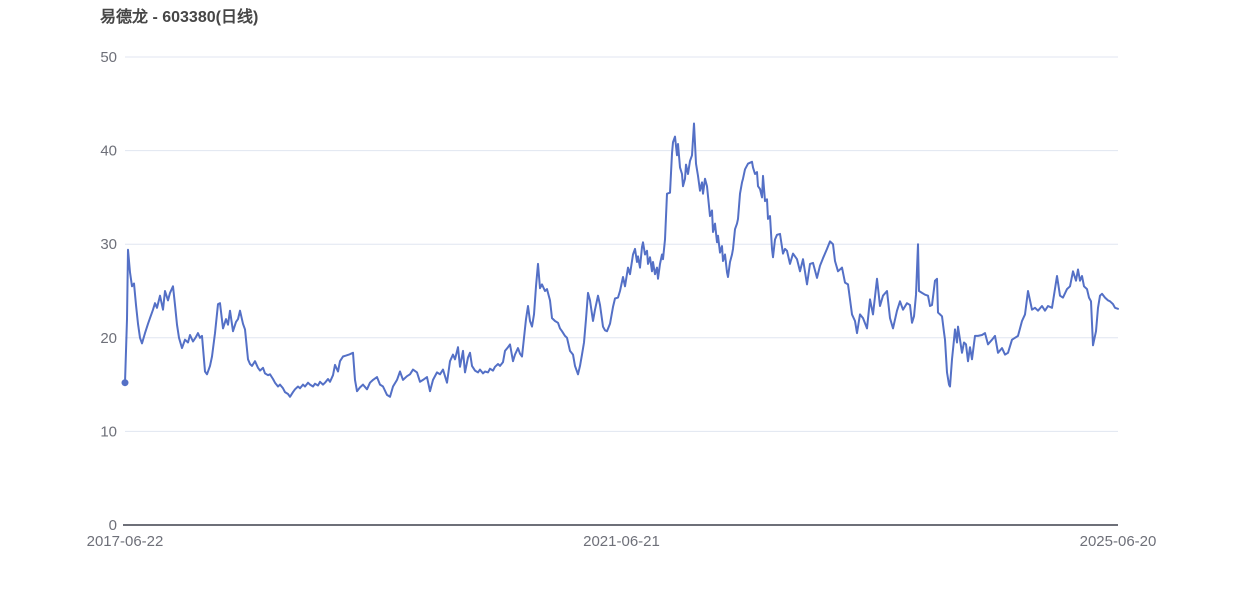 The width and height of the screenshot is (1242, 596). I want to click on y-tick-label-50: 50, so click(108, 57).